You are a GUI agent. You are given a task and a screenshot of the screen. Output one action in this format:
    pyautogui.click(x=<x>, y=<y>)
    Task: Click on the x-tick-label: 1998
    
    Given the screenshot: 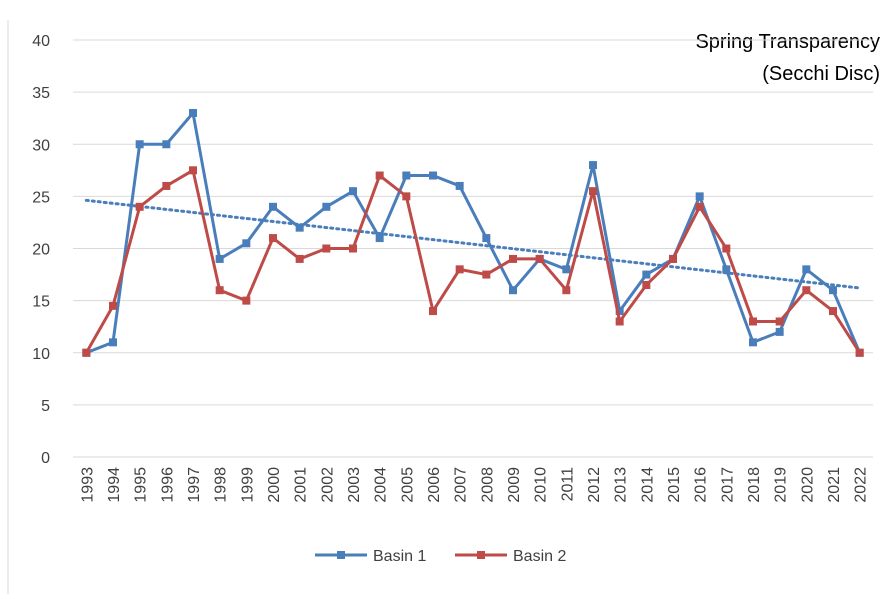 What is the action you would take?
    pyautogui.click(x=221, y=485)
    